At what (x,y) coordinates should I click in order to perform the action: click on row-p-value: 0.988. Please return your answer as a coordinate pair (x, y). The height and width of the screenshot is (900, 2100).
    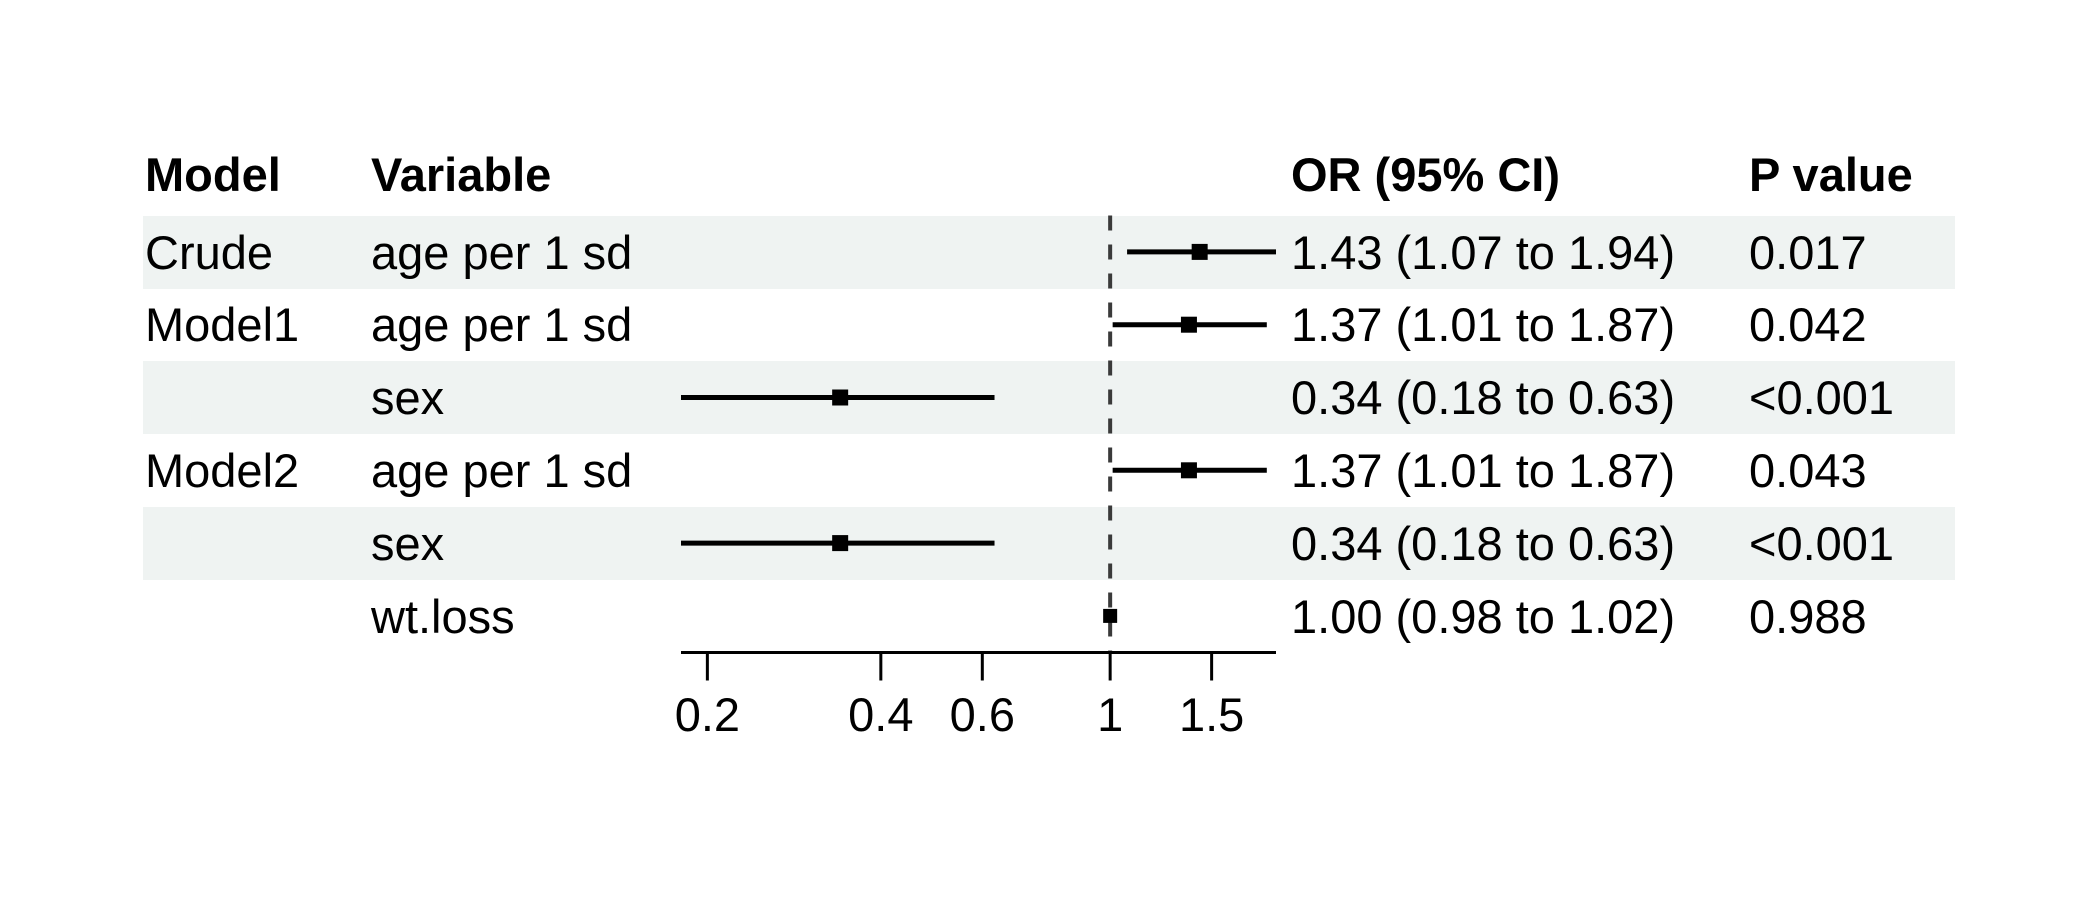
    Looking at the image, I should click on (1808, 616).